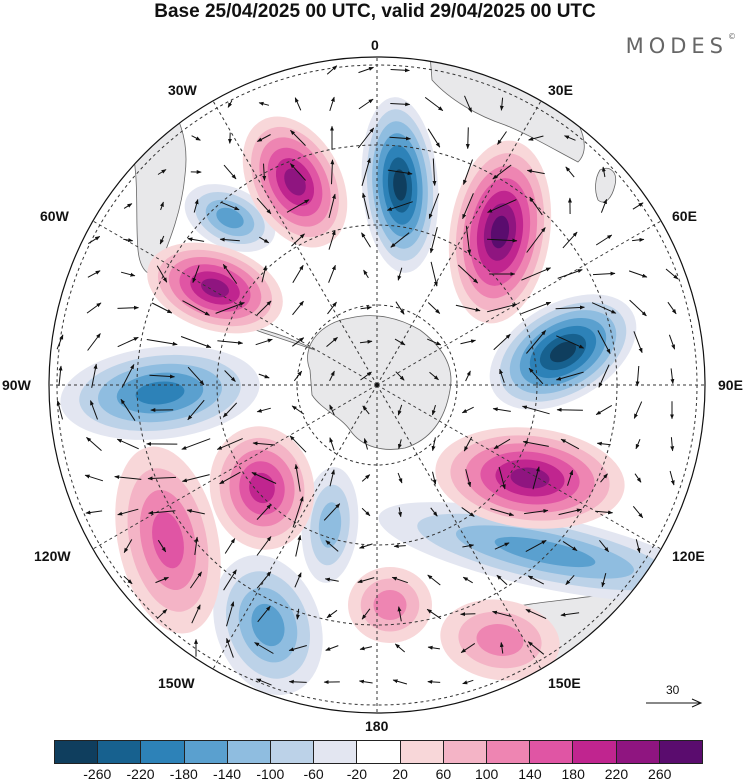  What do you see at coordinates (54, 216) in the screenshot?
I see `lon-label-60w: 60W` at bounding box center [54, 216].